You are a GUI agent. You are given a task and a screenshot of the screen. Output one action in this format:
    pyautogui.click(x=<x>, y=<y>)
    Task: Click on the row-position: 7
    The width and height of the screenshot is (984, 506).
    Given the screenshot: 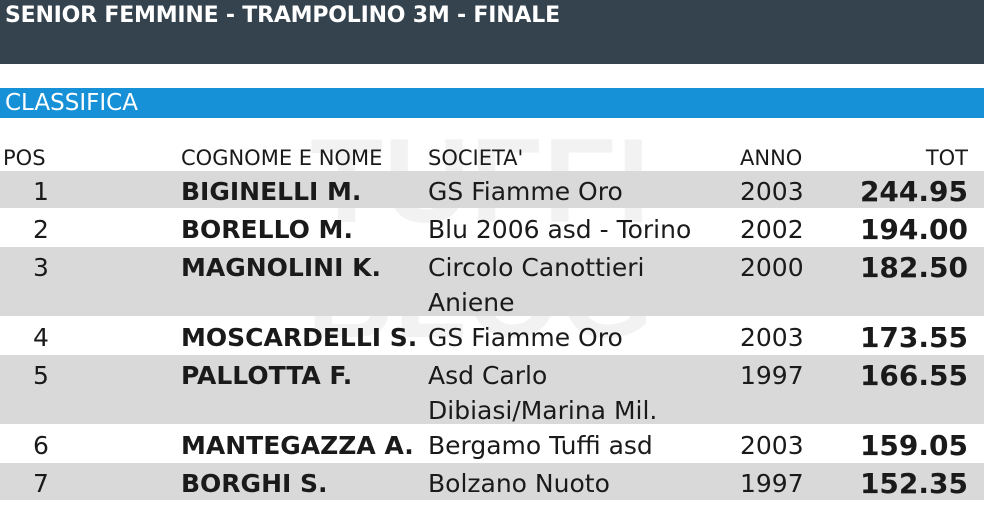 What is the action you would take?
    pyautogui.click(x=41, y=483)
    